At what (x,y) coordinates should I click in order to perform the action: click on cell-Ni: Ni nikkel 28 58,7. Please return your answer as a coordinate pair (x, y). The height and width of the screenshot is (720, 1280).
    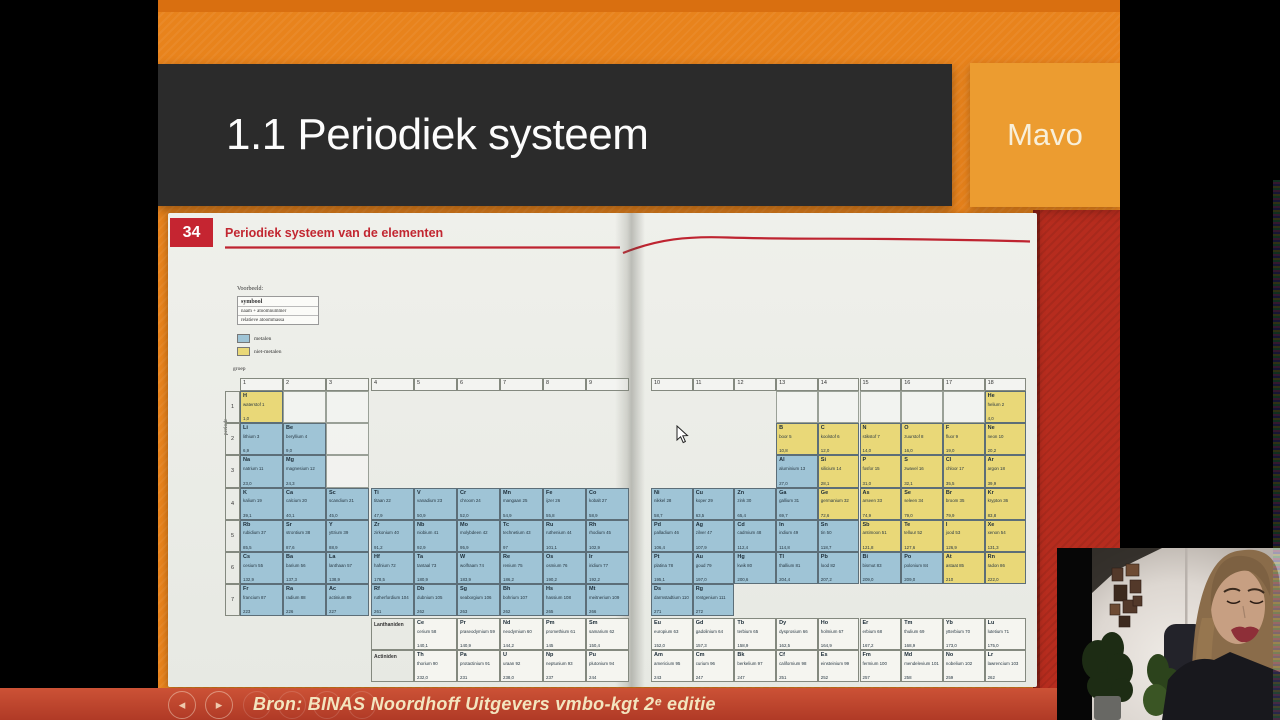
    Looking at the image, I should click on (672, 503).